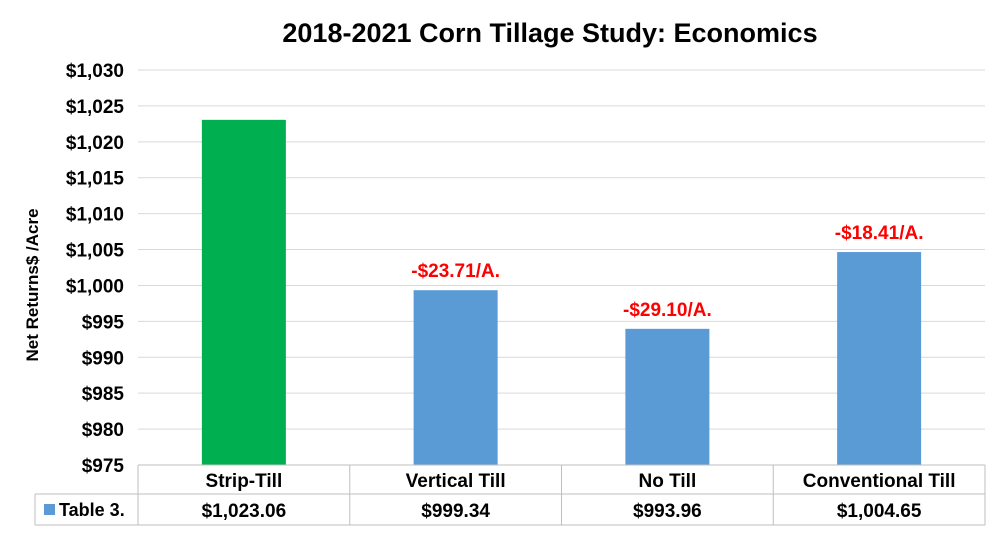  Describe the element at coordinates (32, 284) in the screenshot. I see `y-axis-label: Net Returns$ /Acre` at that location.